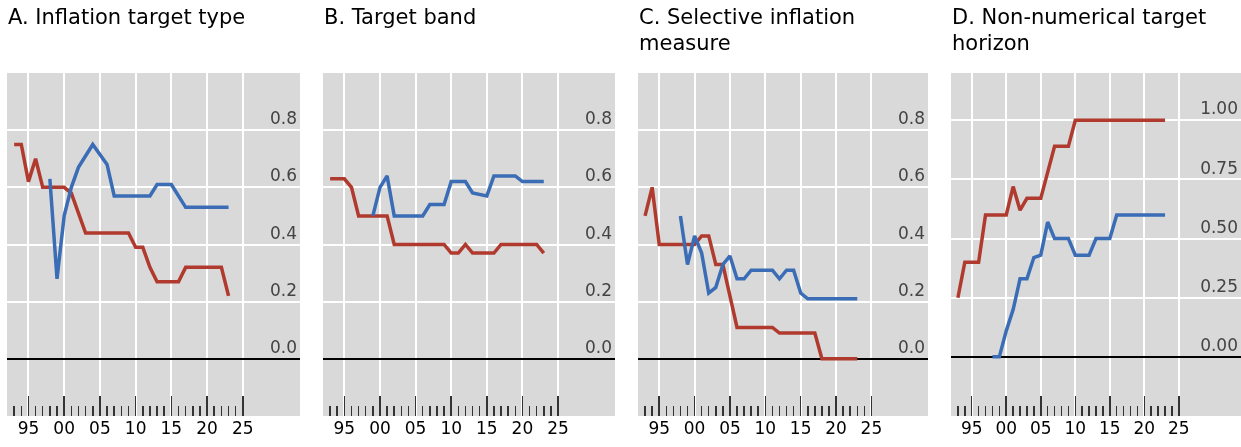  Describe the element at coordinates (401, 17) in the screenshot. I see `chart-title: B. Target band` at that location.